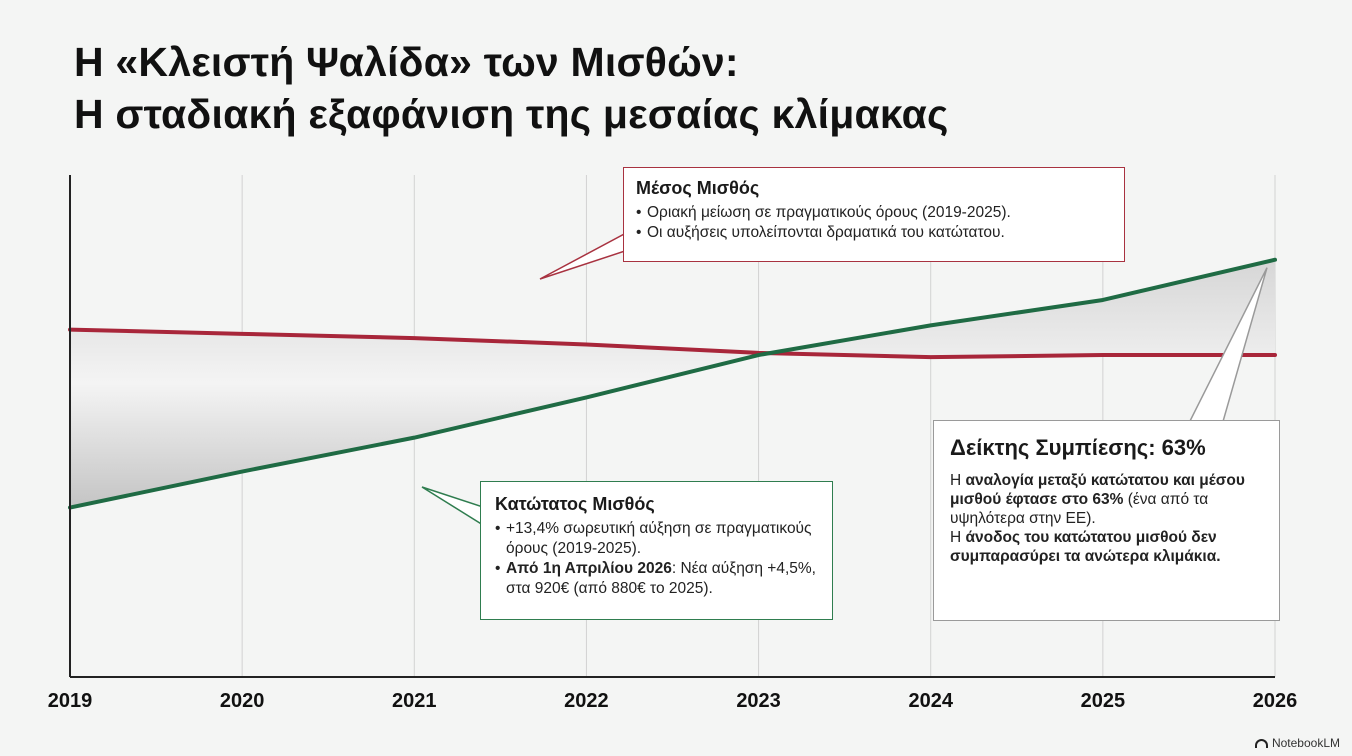 The width and height of the screenshot is (1352, 756). What do you see at coordinates (414, 701) in the screenshot?
I see `x-tick-label-2021: 2021` at bounding box center [414, 701].